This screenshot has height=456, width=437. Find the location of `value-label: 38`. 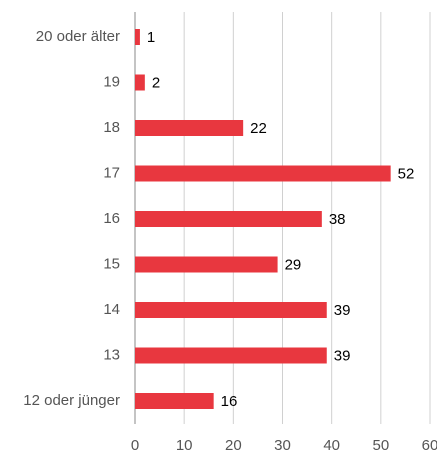

value-label: 38 is located at coordinates (337, 219).